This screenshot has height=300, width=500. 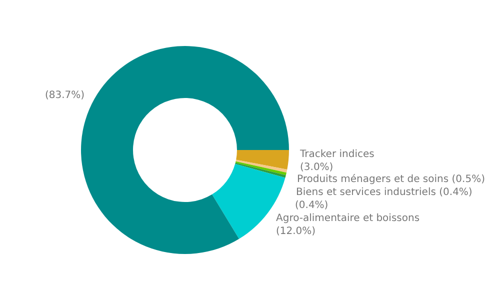 What do you see at coordinates (65, 95) in the screenshot?
I see `data-label: (83.7%)` at bounding box center [65, 95].